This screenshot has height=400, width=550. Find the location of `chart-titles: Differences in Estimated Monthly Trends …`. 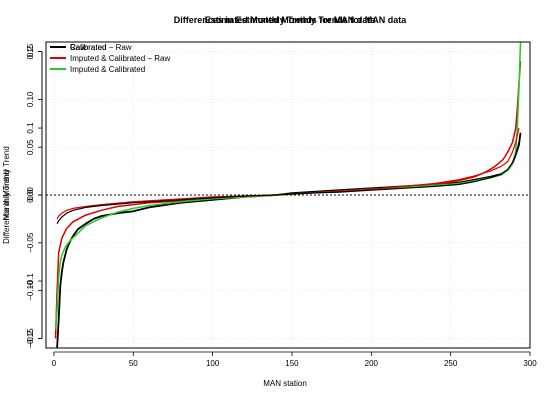

chart-titles: Differences in Estimated Monthly Trends … is located at coordinates (291, 20).